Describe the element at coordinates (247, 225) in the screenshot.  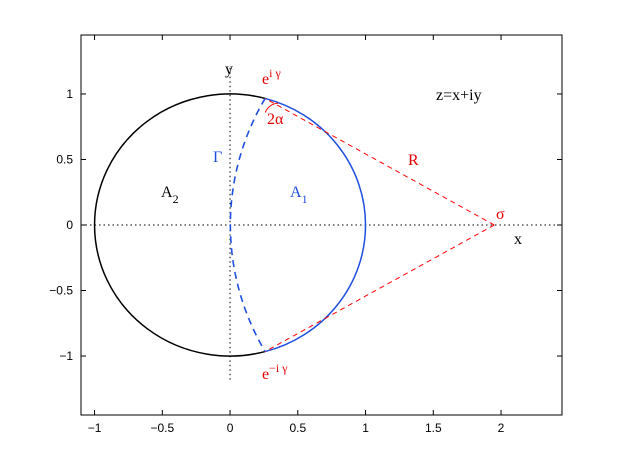
I see `gamma-curve` at that location.